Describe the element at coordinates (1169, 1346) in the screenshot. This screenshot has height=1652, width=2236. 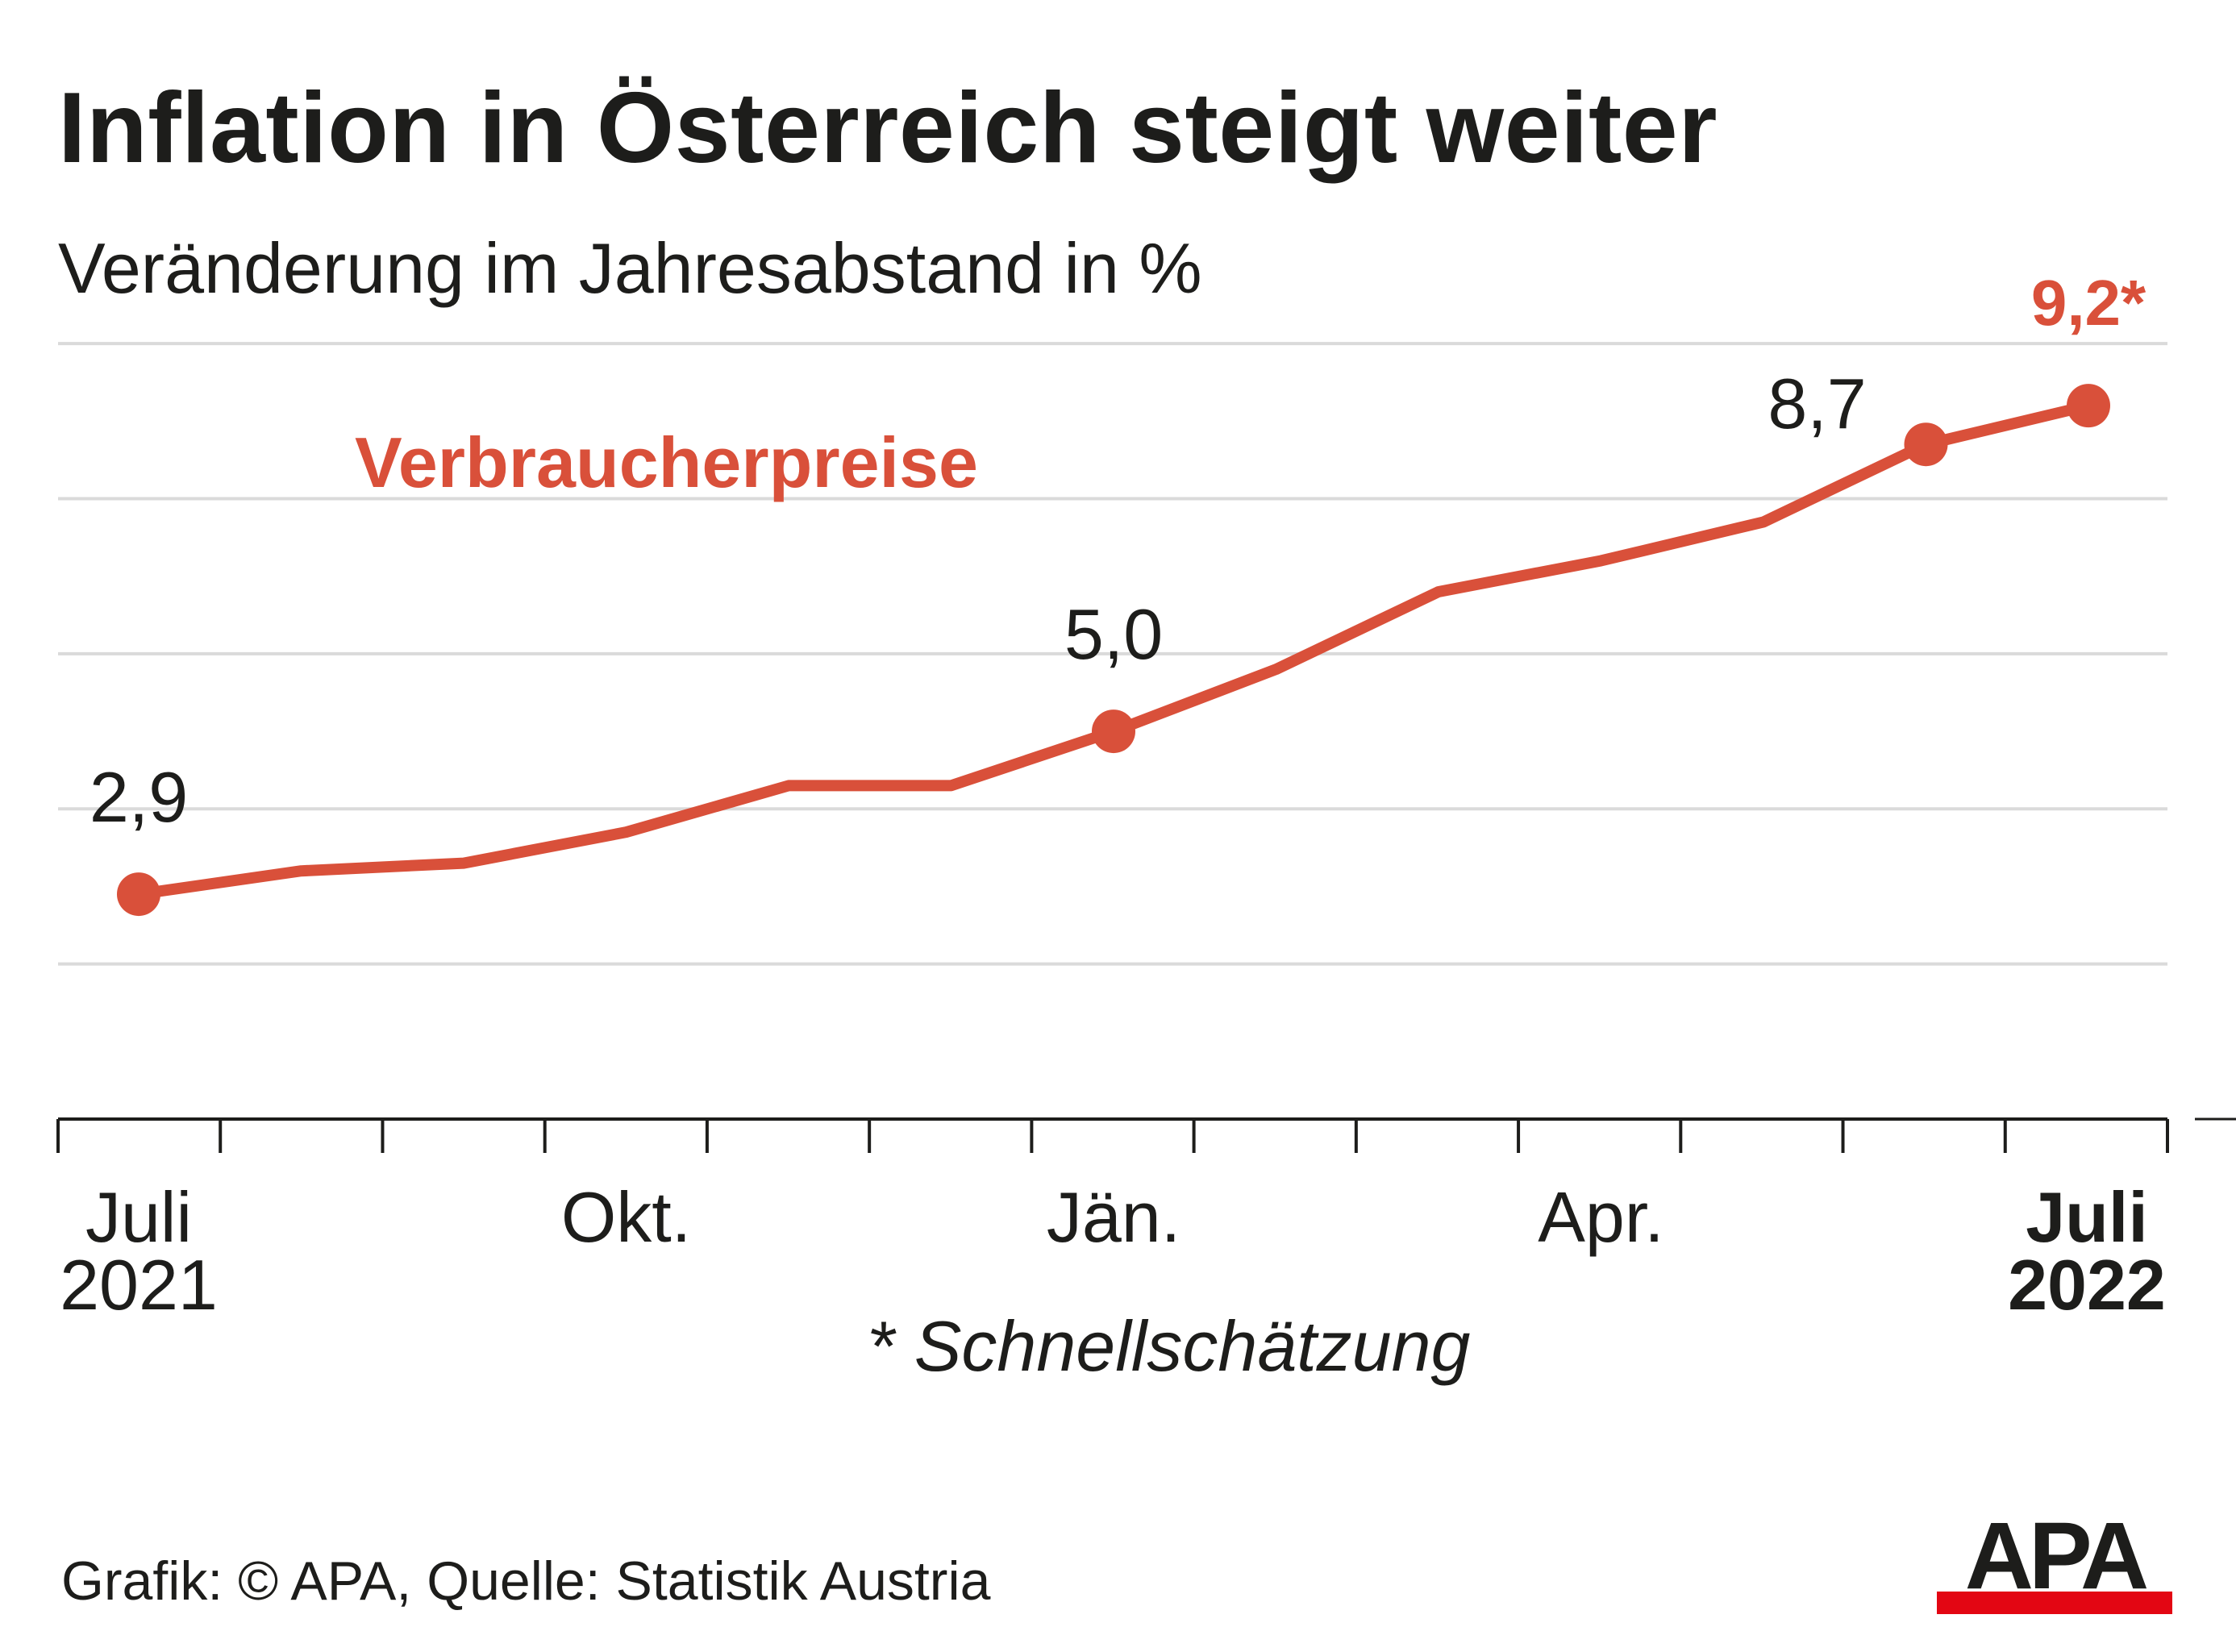
I see `footnote: * Schnellschätzung` at that location.